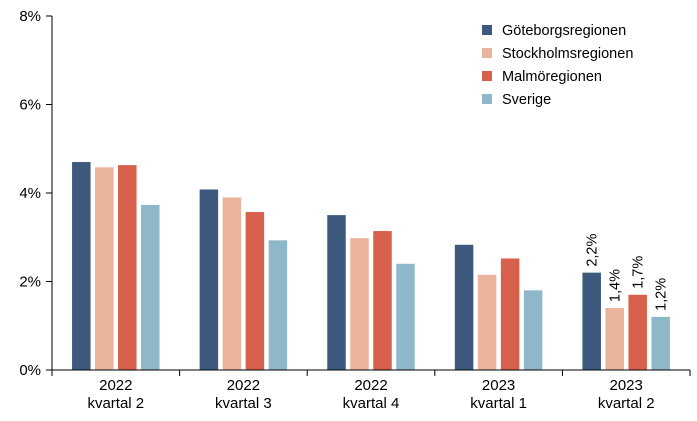 This screenshot has width=697, height=421. I want to click on y-tick-label: 0%, so click(30, 370).